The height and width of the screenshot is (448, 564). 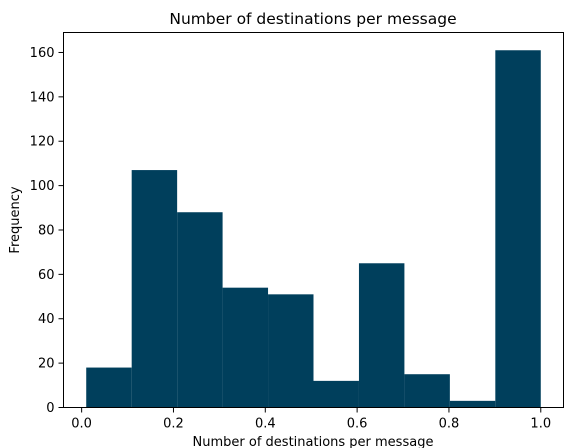 I want to click on y-tick-label-4: 60, so click(x=46, y=275).